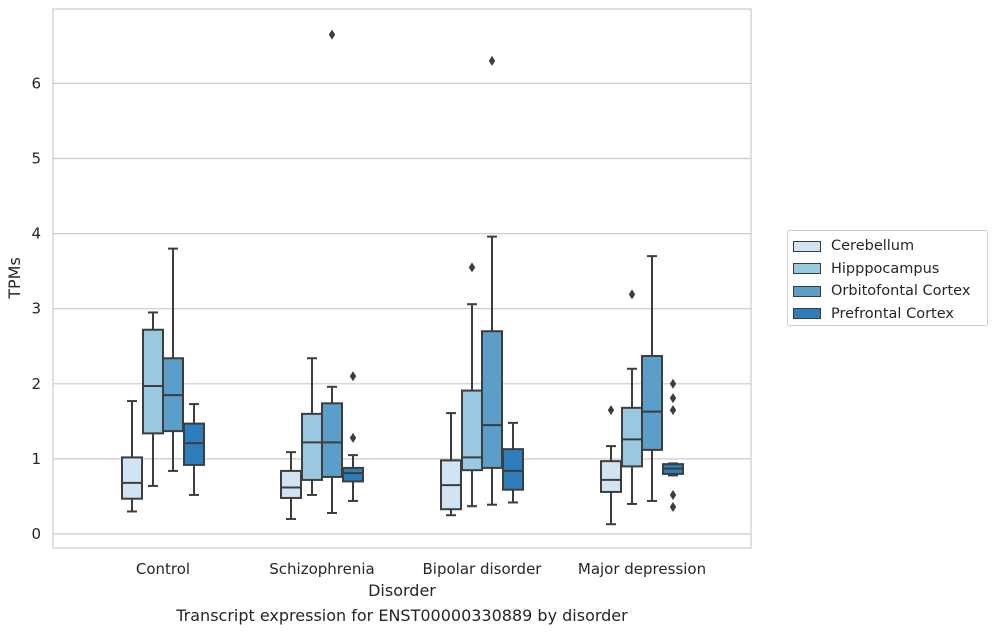 The width and height of the screenshot is (999, 634). I want to click on legend-label: Cerebellum, so click(873, 246).